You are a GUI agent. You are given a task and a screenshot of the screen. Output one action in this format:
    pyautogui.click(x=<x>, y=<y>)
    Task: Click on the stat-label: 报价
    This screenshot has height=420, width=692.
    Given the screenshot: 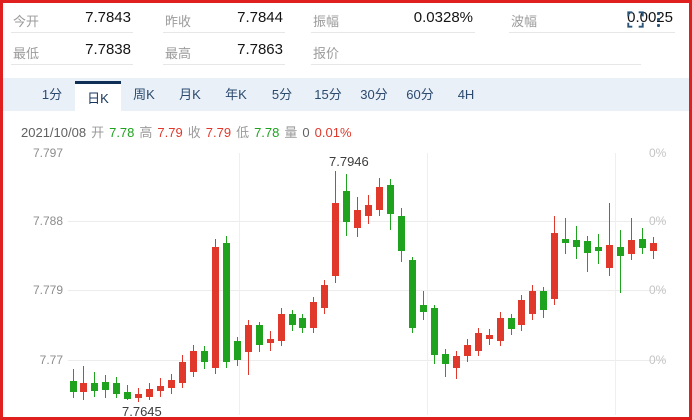 What is the action you would take?
    pyautogui.click(x=326, y=53)
    